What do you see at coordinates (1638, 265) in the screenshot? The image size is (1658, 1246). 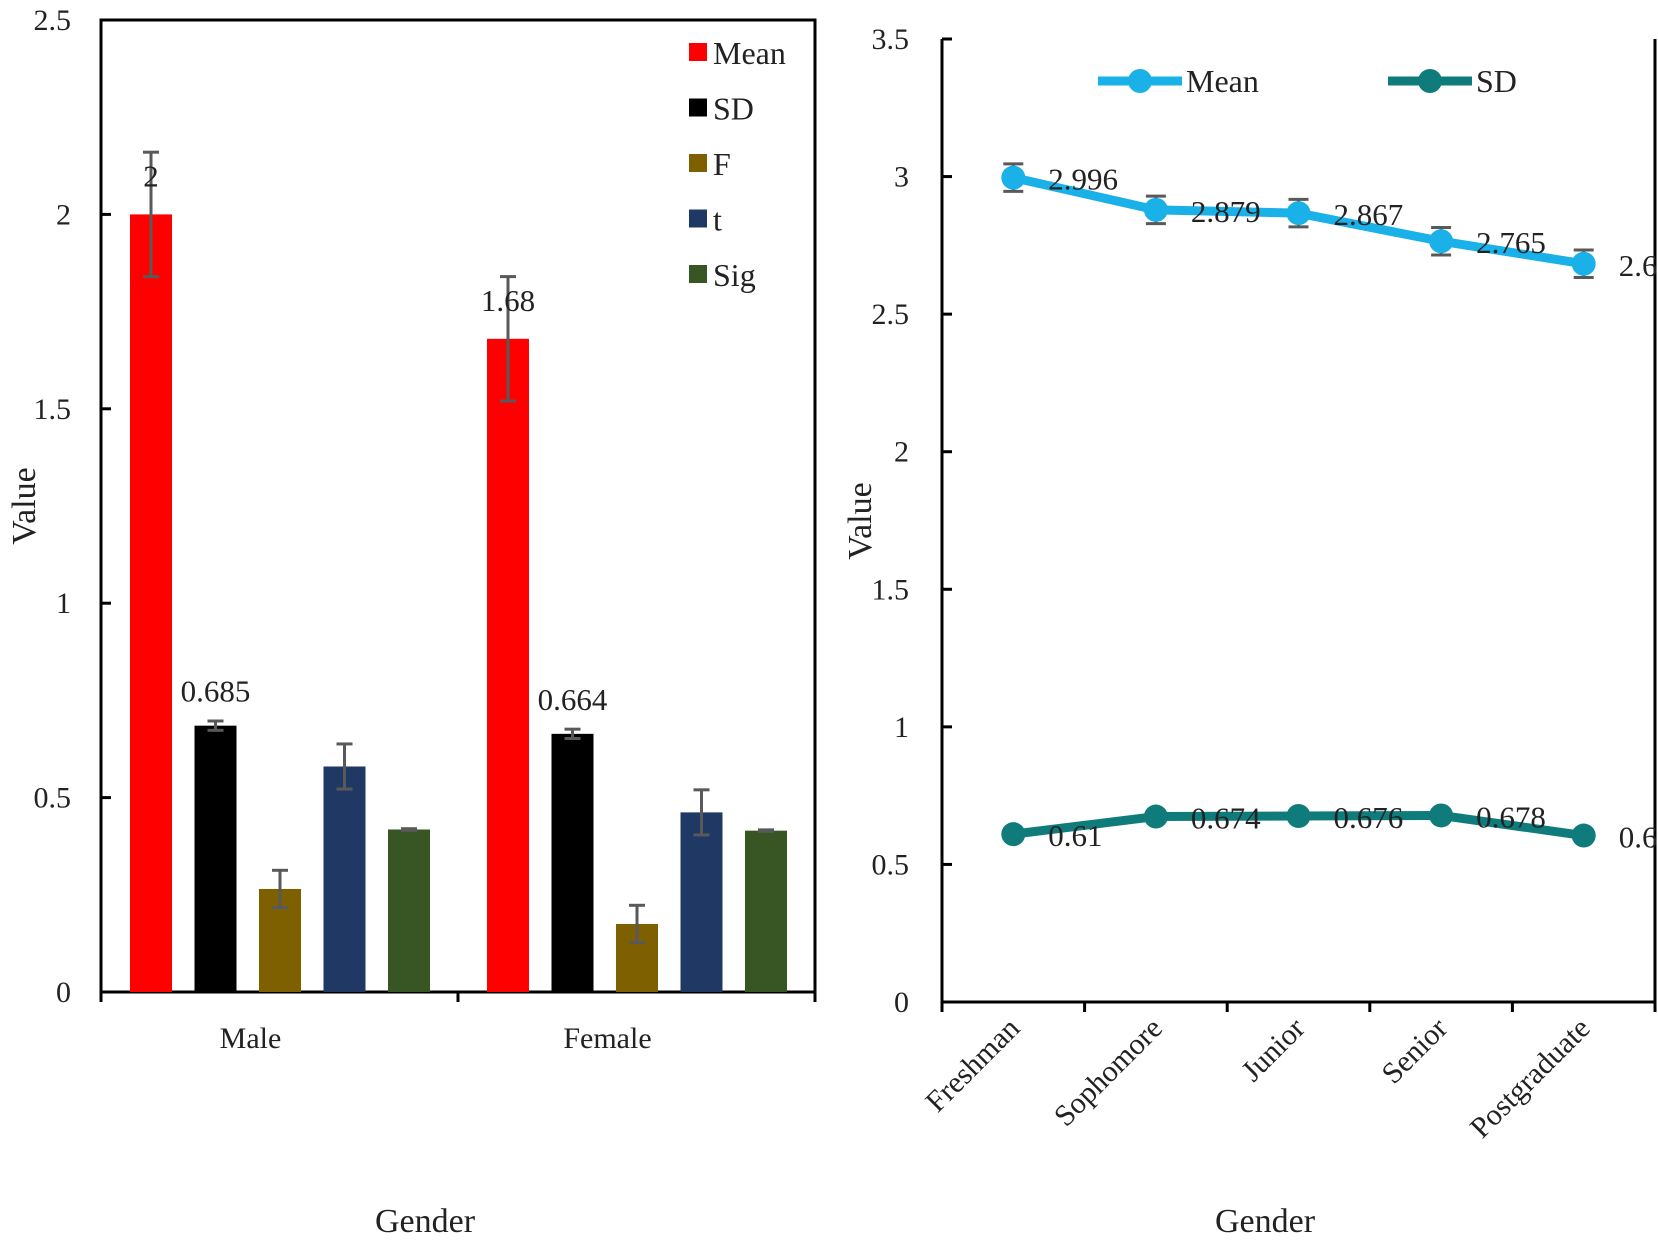 I see `data-label-mean-postgraduate: 2.683` at bounding box center [1638, 265].